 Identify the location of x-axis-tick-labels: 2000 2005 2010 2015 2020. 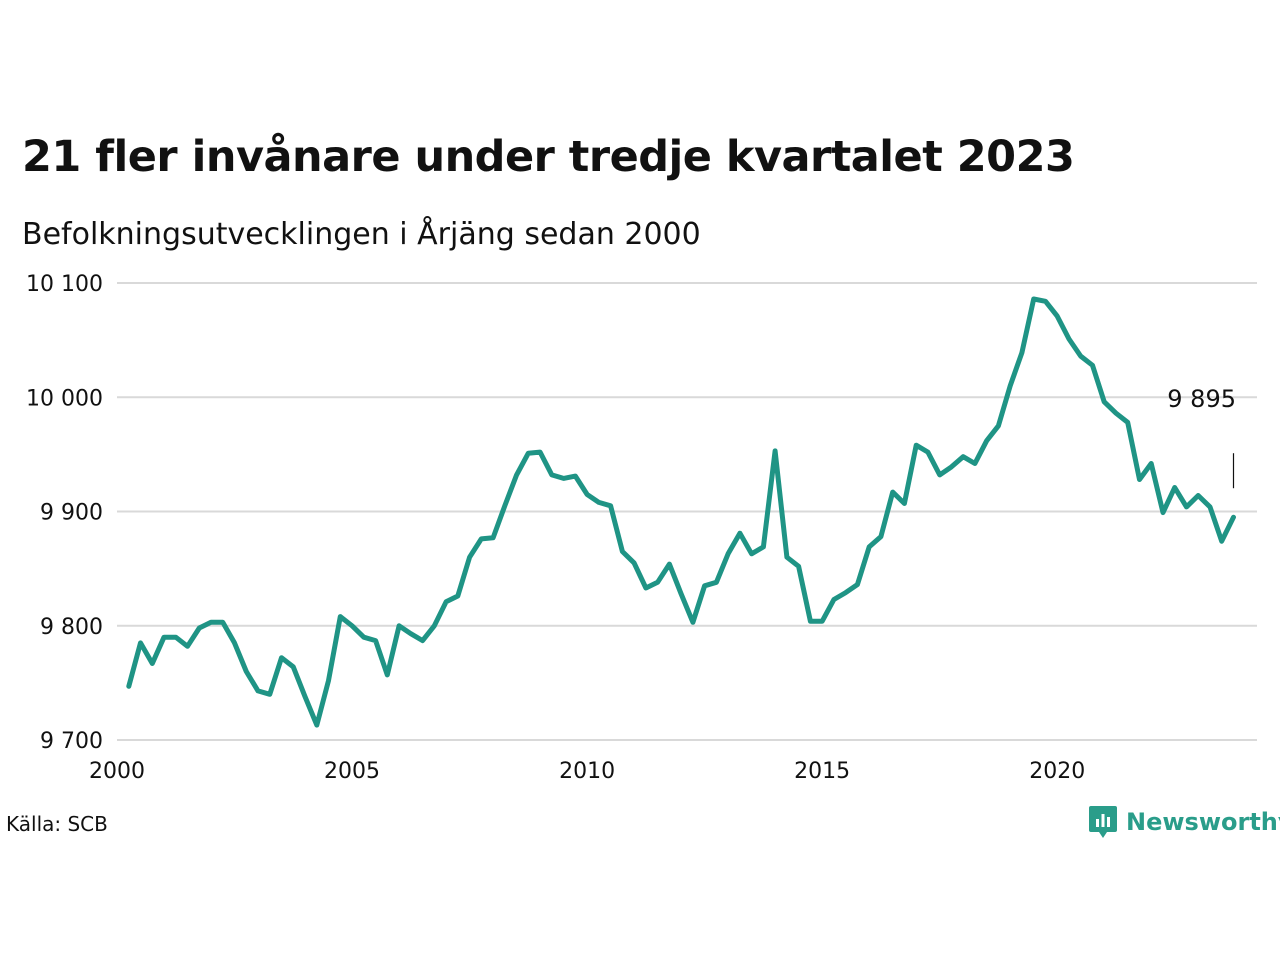
(587, 771).